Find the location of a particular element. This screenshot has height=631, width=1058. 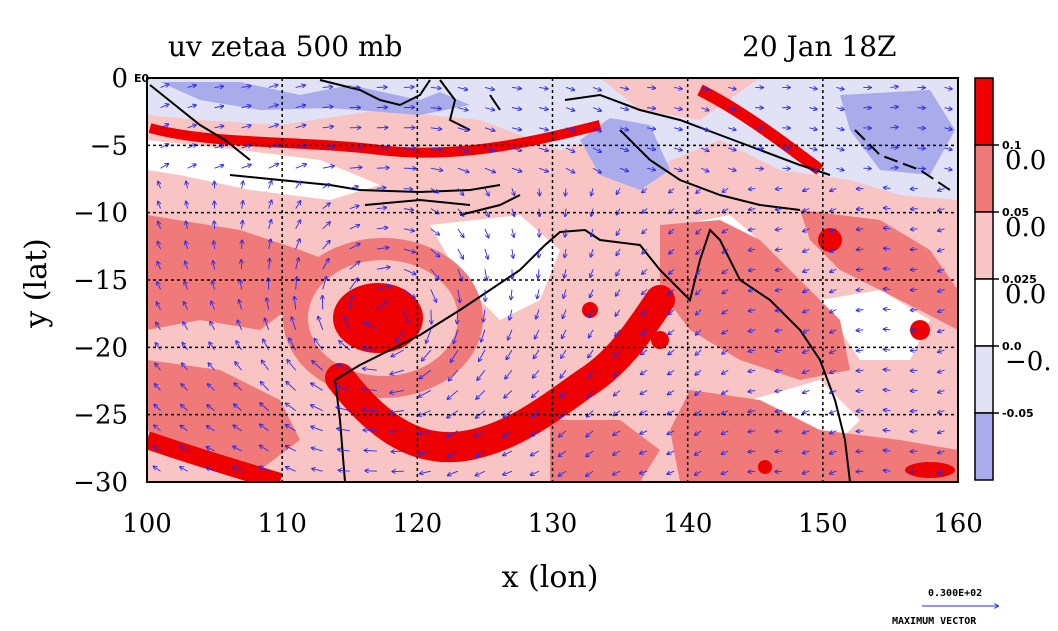

y-tick-label: −20 is located at coordinates (100, 348).